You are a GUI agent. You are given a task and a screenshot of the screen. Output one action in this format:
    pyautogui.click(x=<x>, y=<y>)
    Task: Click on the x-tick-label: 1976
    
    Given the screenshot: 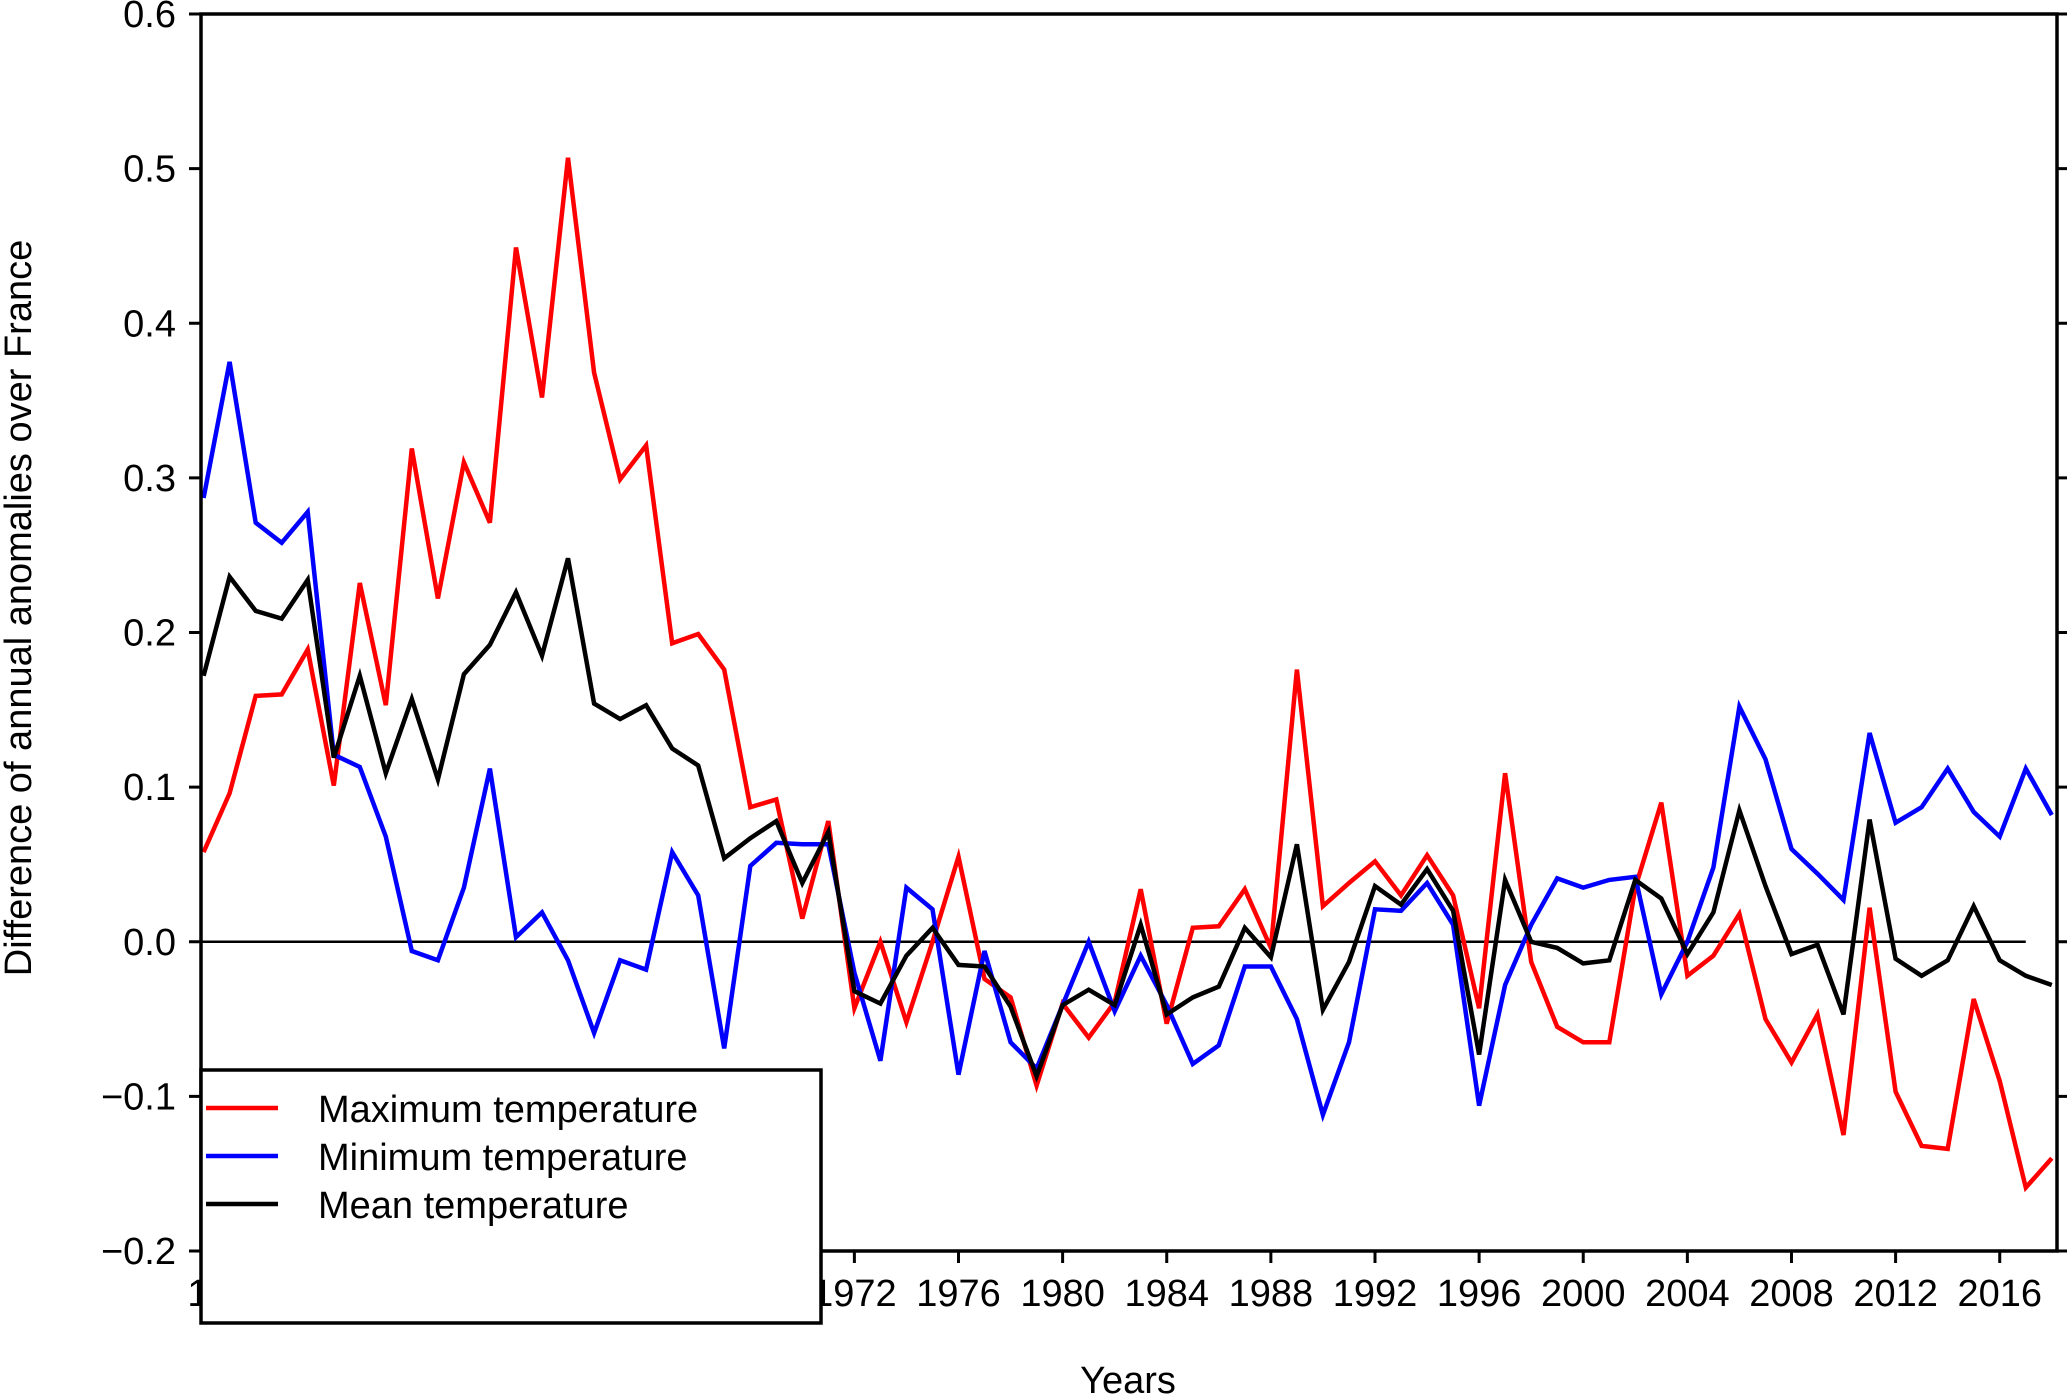 What is the action you would take?
    pyautogui.click(x=958, y=1294)
    